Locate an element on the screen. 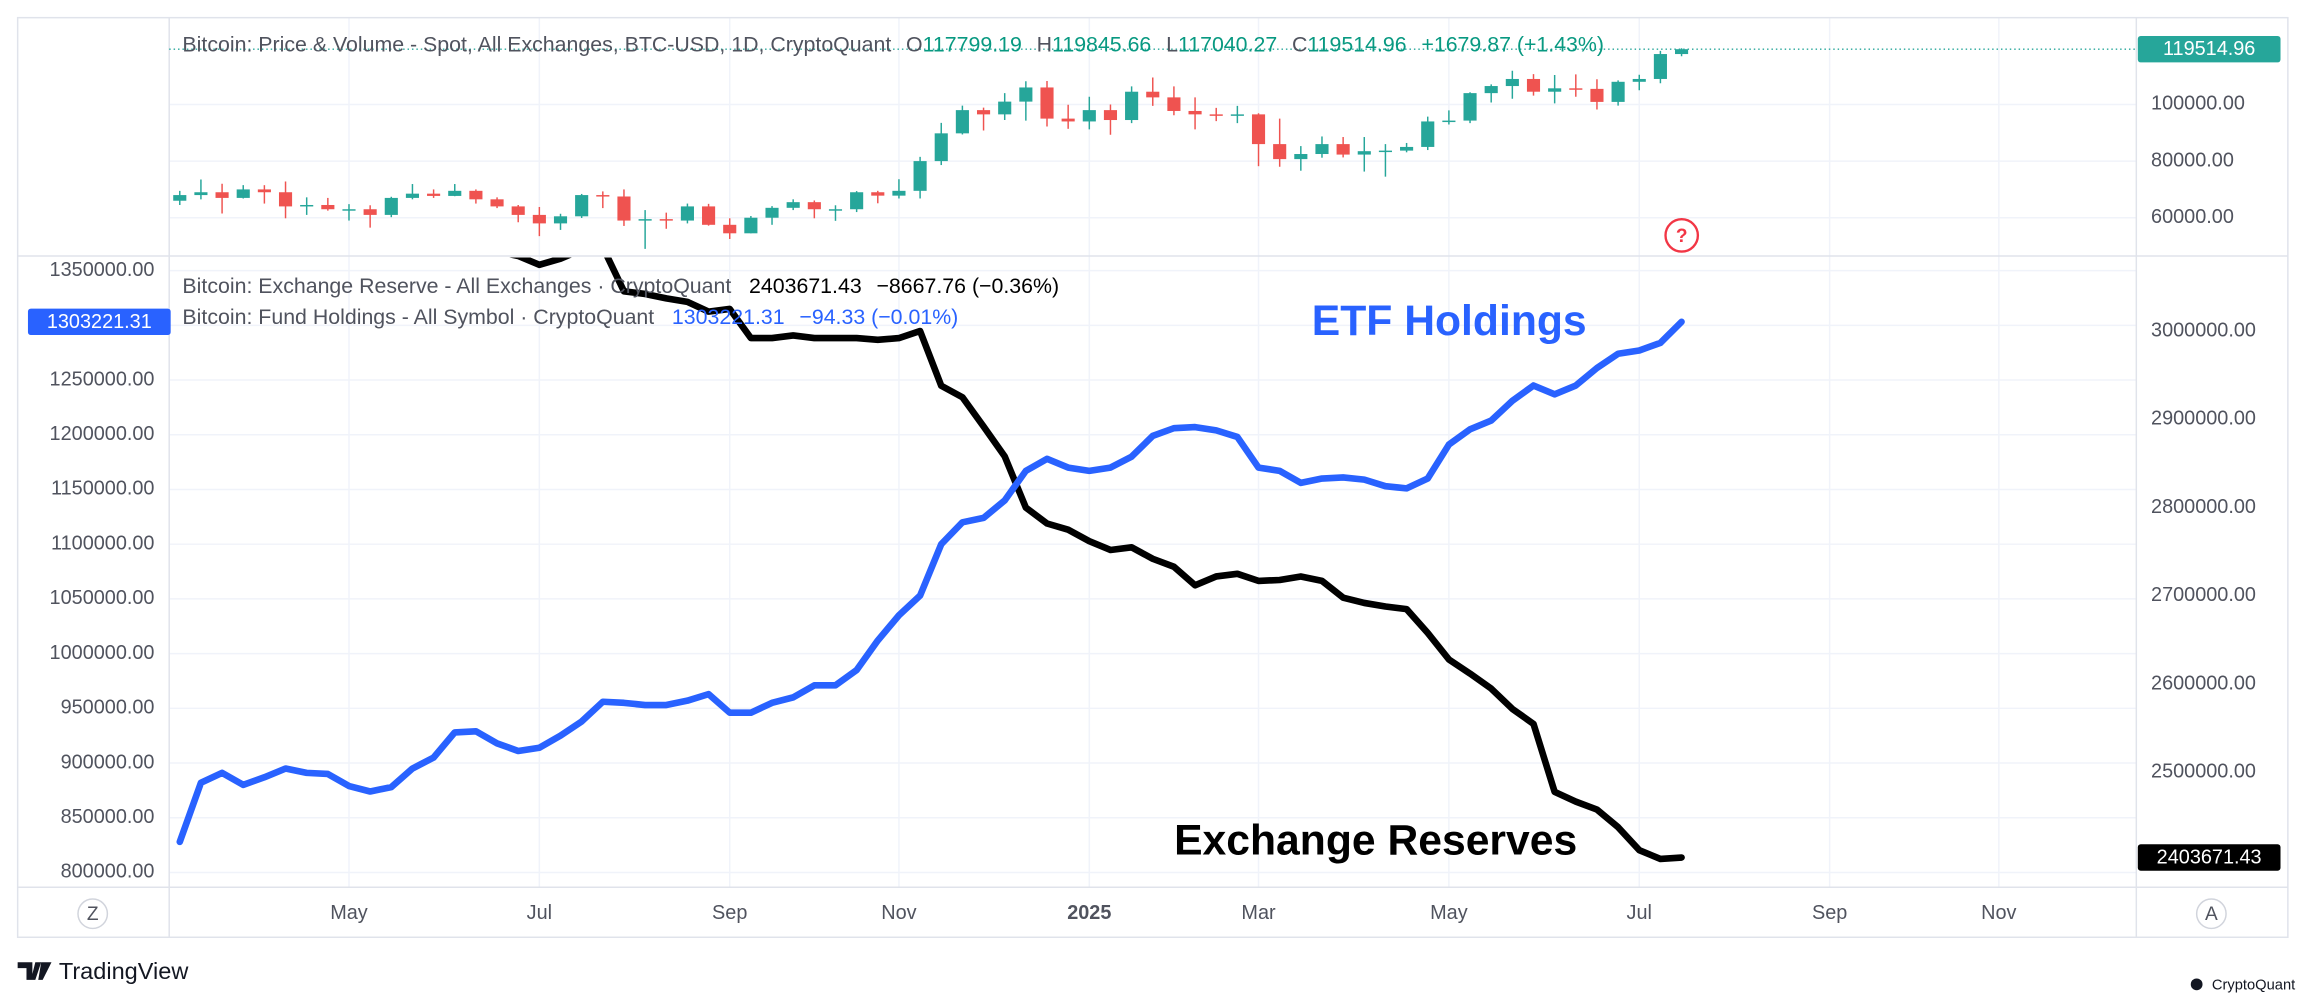  y-tick-label: 60000.00 is located at coordinates (2192, 217).